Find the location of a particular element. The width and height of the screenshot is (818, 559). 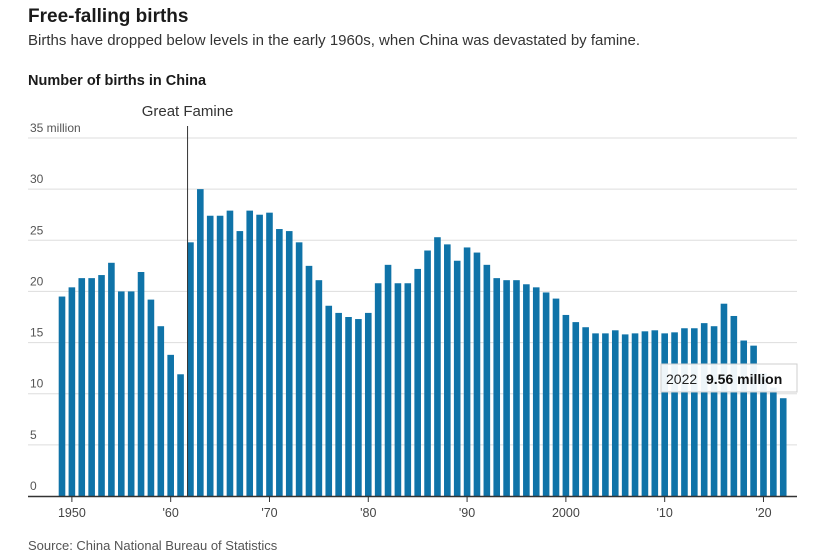

x-tick-label: '10 is located at coordinates (665, 513).